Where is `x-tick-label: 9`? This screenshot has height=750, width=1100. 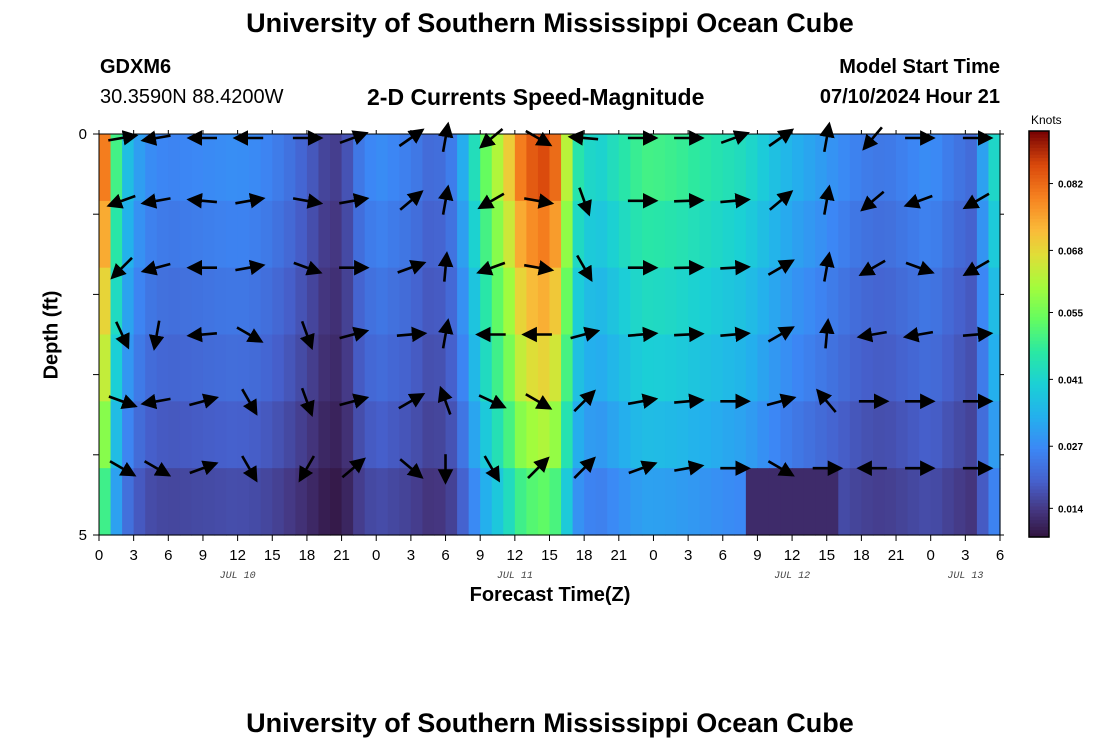 x-tick-label: 9 is located at coordinates (203, 555).